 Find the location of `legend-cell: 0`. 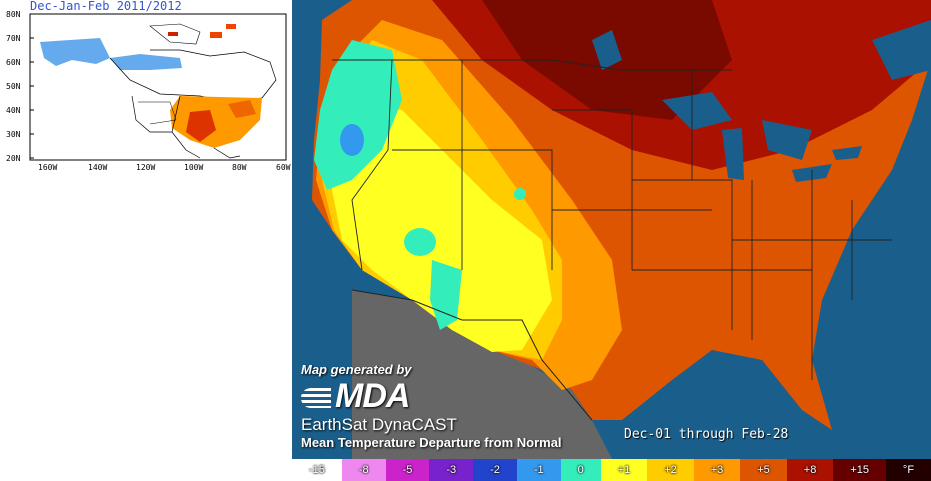

legend-cell: 0 is located at coordinates (580, 470).